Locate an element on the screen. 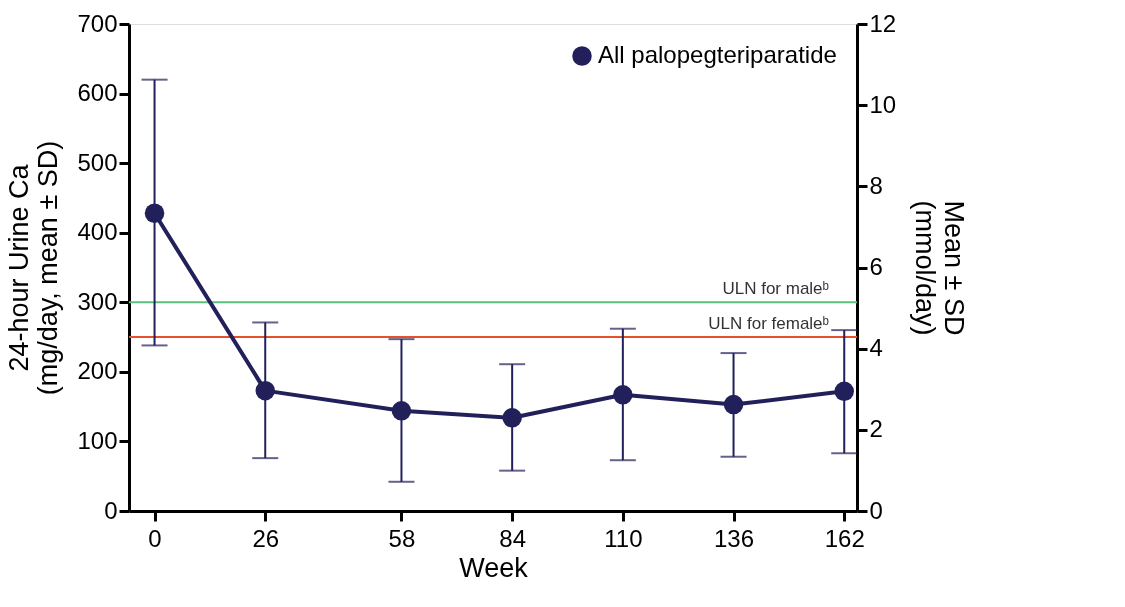  x-tick-label: 110 is located at coordinates (623, 538).